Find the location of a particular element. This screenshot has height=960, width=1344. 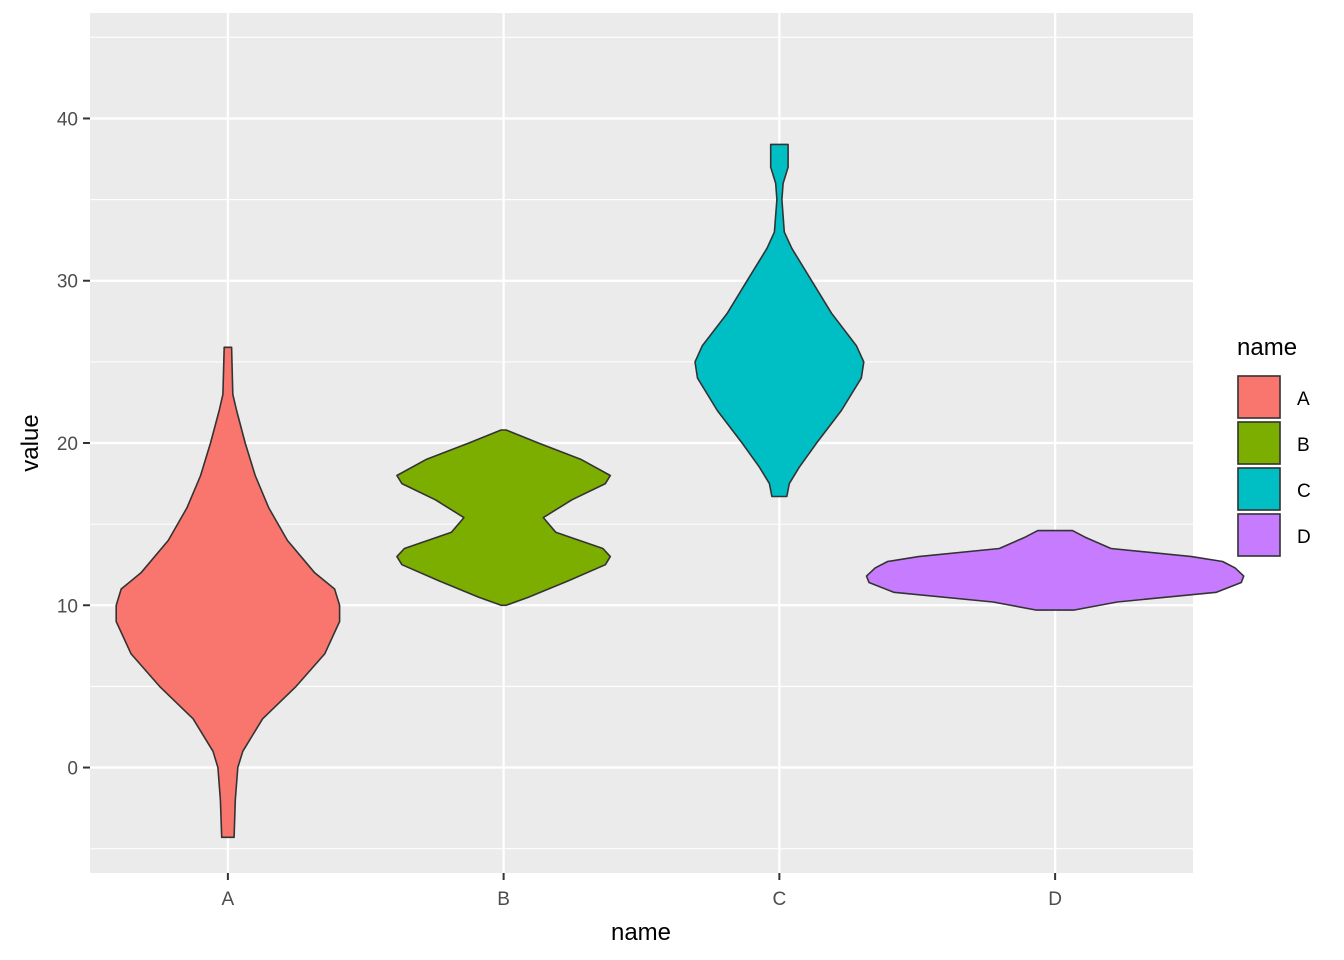

legend-key-b is located at coordinates (1259, 443).